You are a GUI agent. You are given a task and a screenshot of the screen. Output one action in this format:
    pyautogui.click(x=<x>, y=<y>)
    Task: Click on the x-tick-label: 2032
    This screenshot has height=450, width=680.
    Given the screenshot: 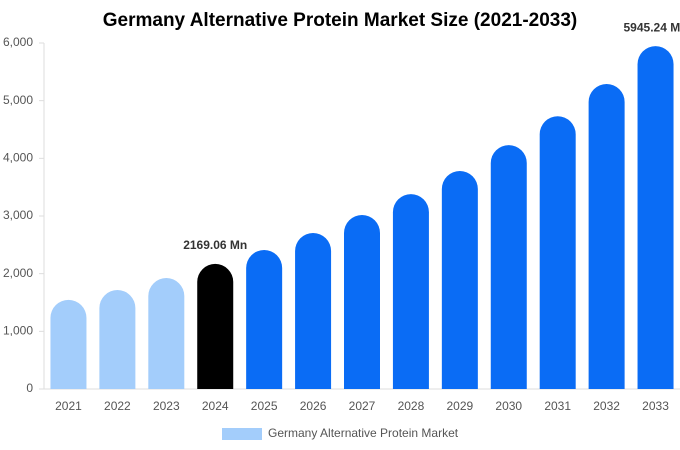 What is the action you would take?
    pyautogui.click(x=606, y=406)
    